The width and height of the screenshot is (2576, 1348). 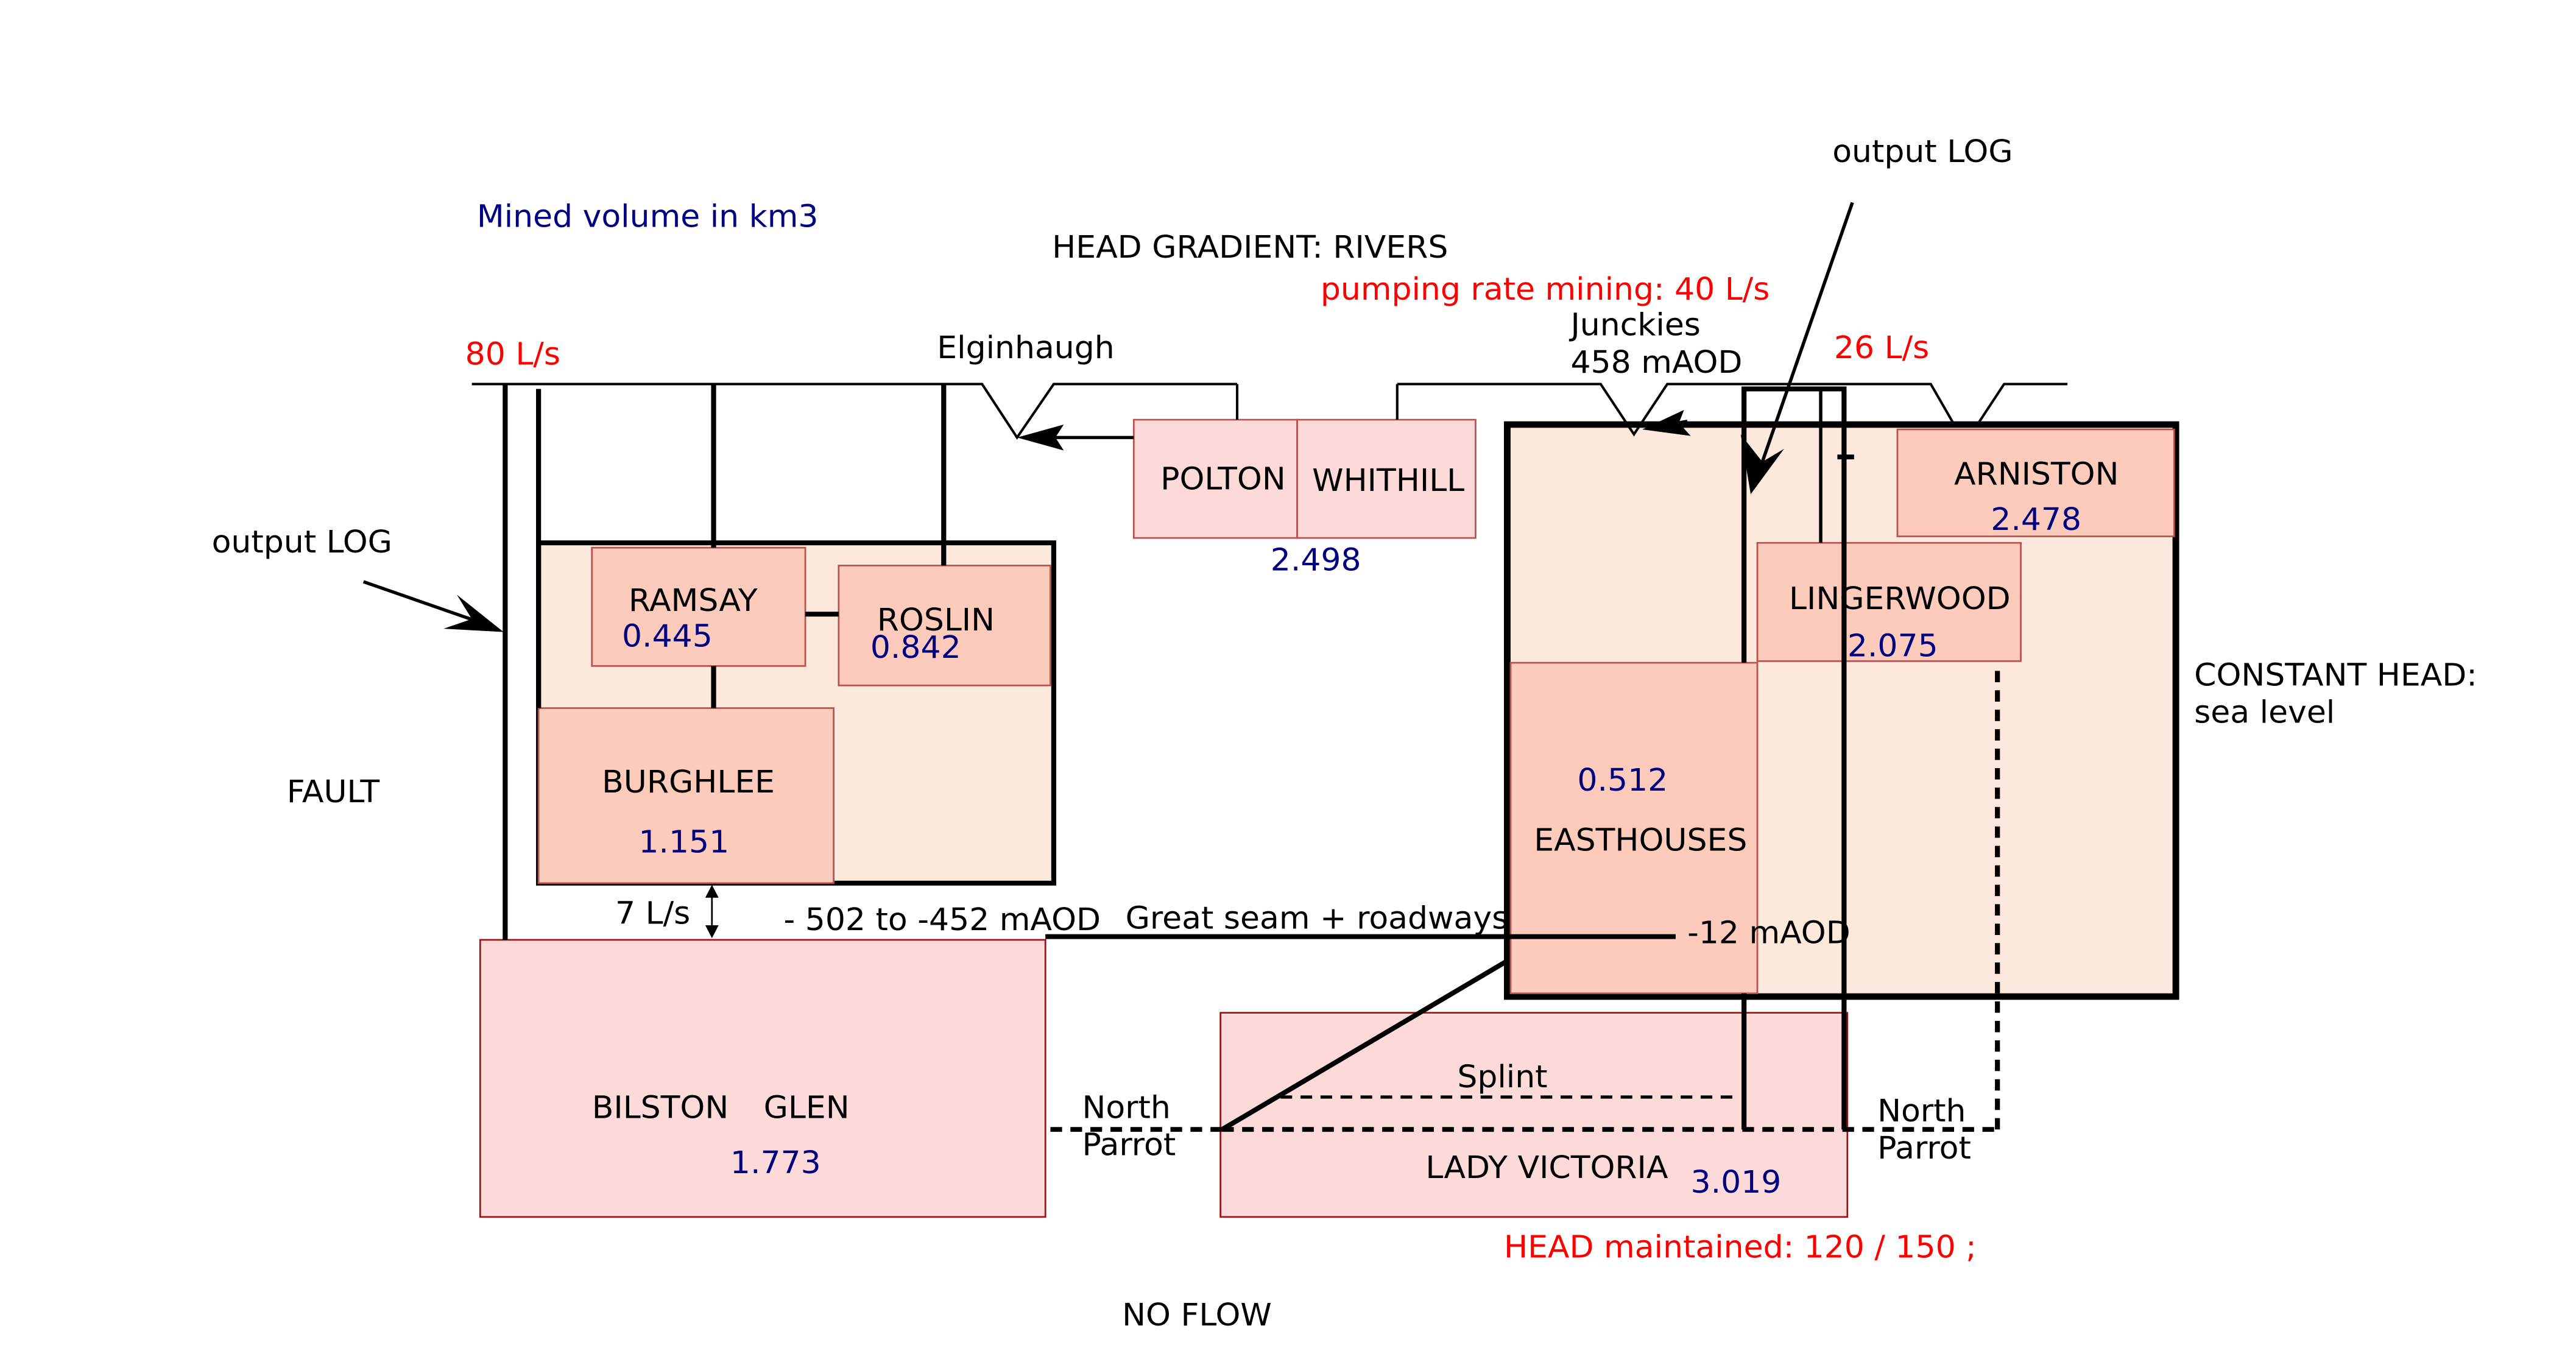 I want to click on whithill-box, so click(x=1386, y=478).